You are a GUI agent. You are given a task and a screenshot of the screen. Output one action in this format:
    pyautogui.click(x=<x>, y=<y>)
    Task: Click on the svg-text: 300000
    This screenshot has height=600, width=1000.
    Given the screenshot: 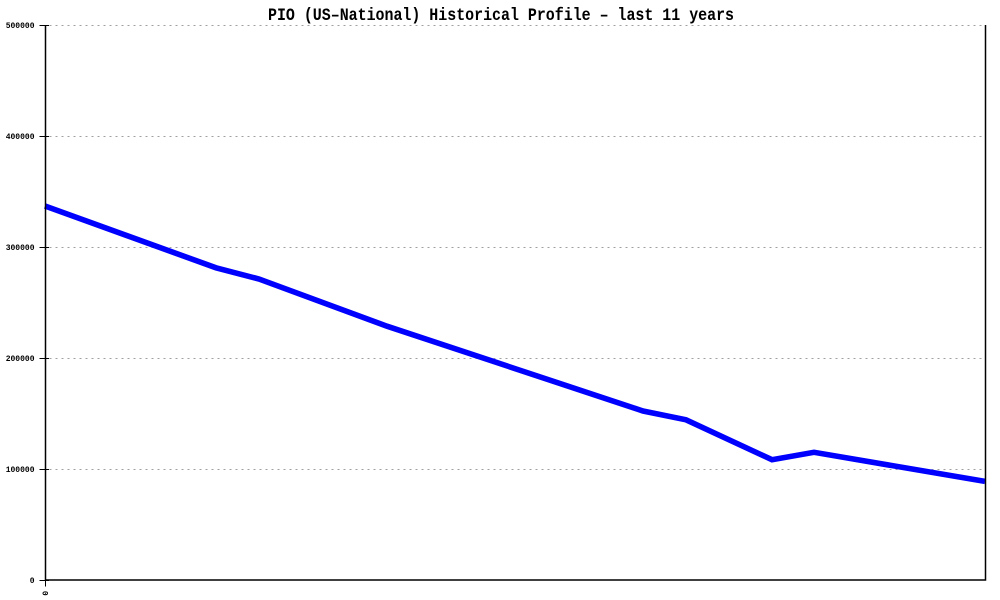 What is the action you would take?
    pyautogui.click(x=20, y=248)
    